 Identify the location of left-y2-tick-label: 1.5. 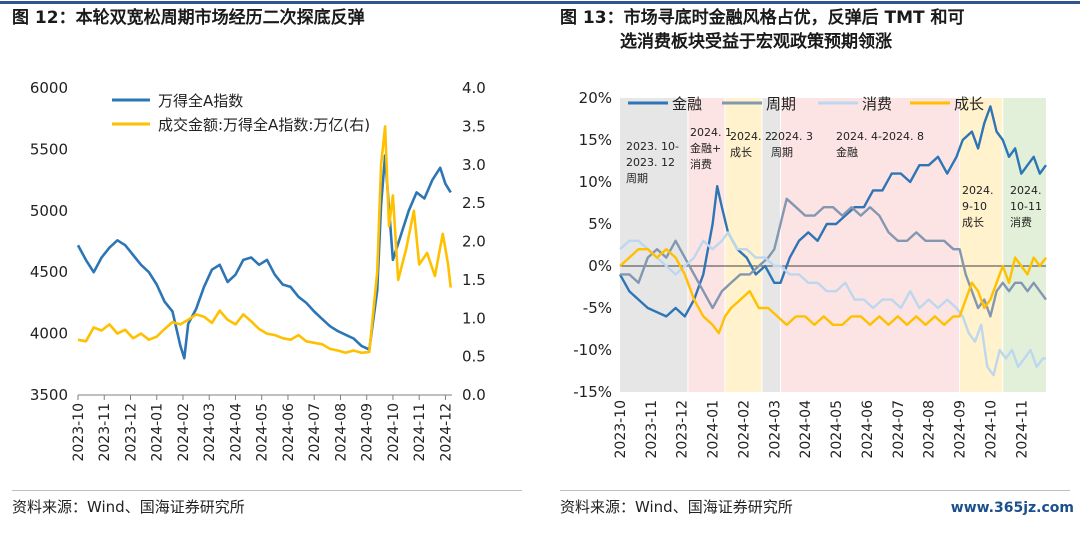
(474, 280).